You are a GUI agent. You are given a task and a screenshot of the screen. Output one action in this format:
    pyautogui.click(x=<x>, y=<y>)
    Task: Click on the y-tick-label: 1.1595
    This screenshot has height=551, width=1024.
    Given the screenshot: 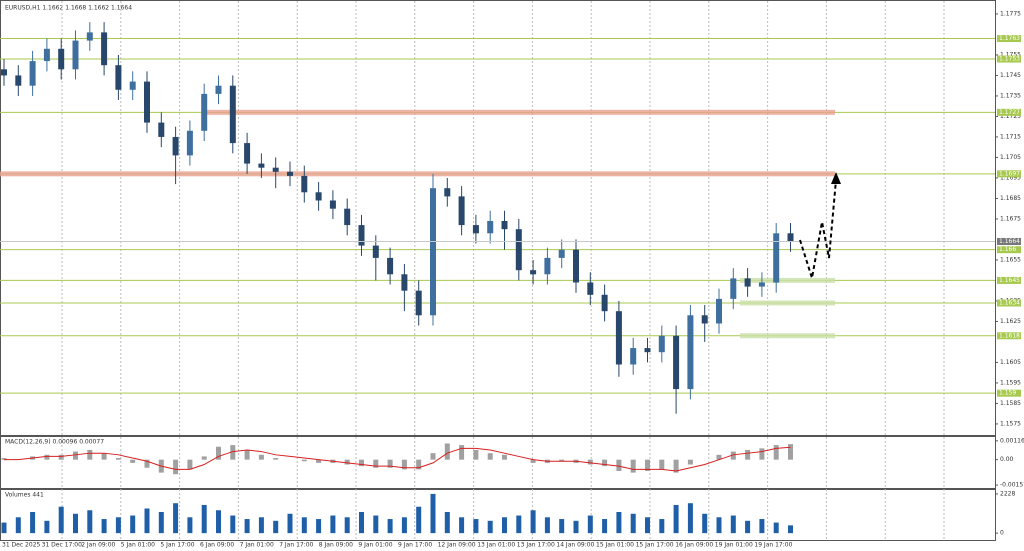 What is the action you would take?
    pyautogui.click(x=1010, y=382)
    